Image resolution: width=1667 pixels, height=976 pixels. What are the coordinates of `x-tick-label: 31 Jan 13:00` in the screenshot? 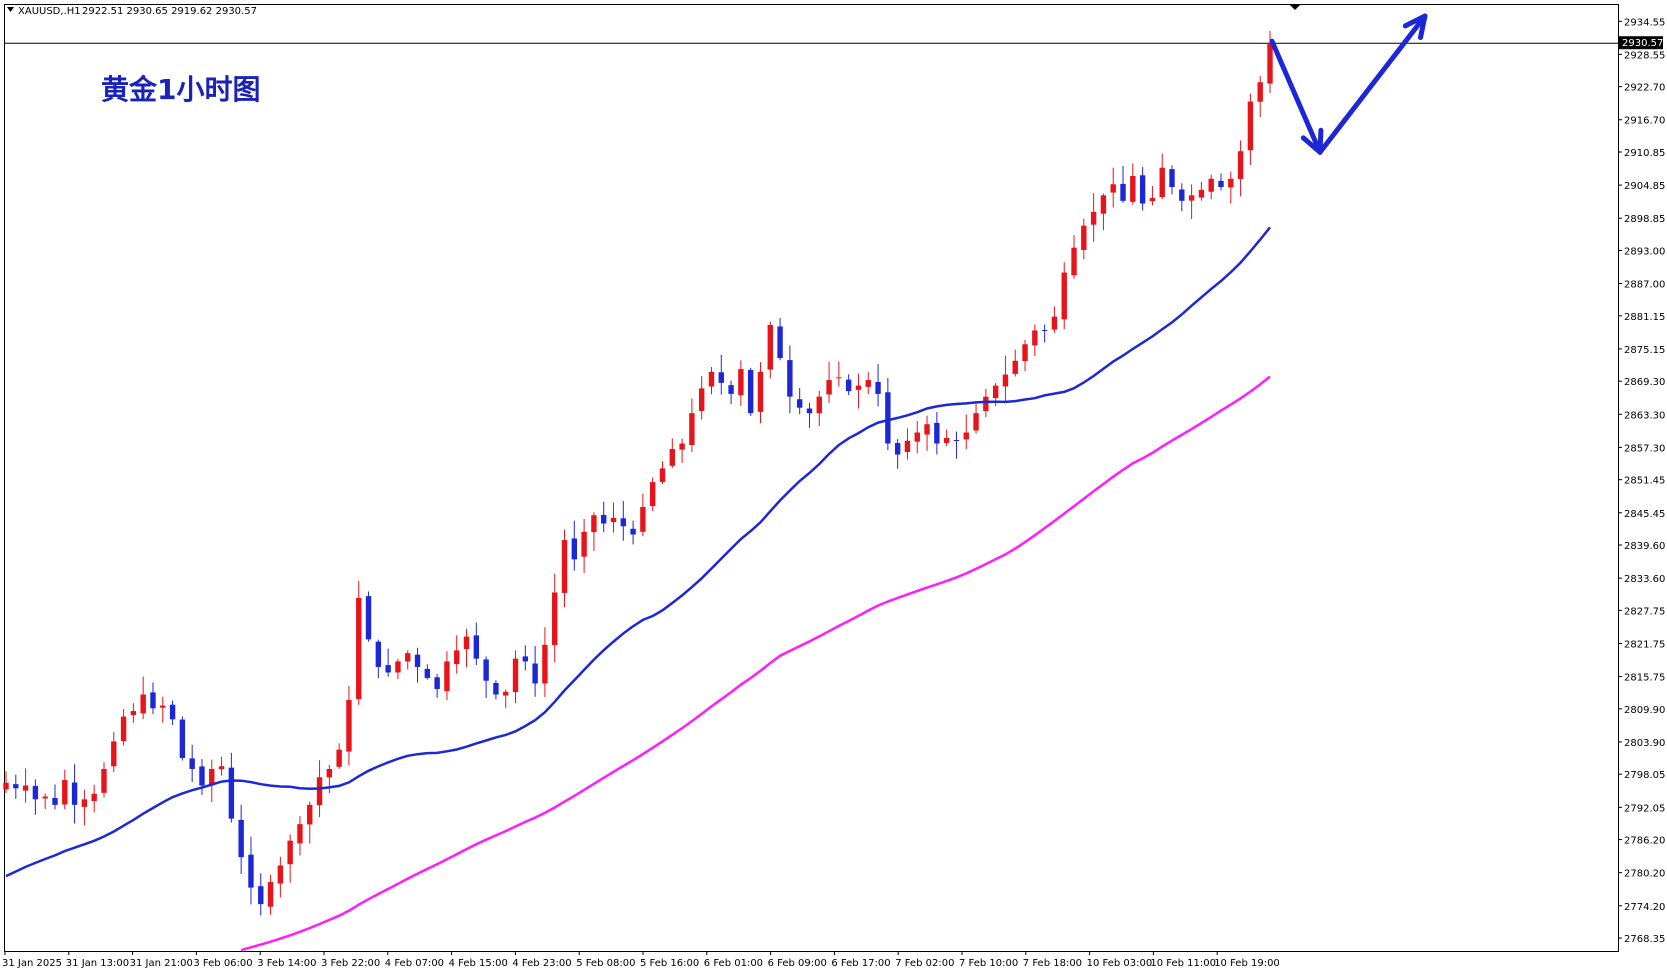 It's located at (97, 963).